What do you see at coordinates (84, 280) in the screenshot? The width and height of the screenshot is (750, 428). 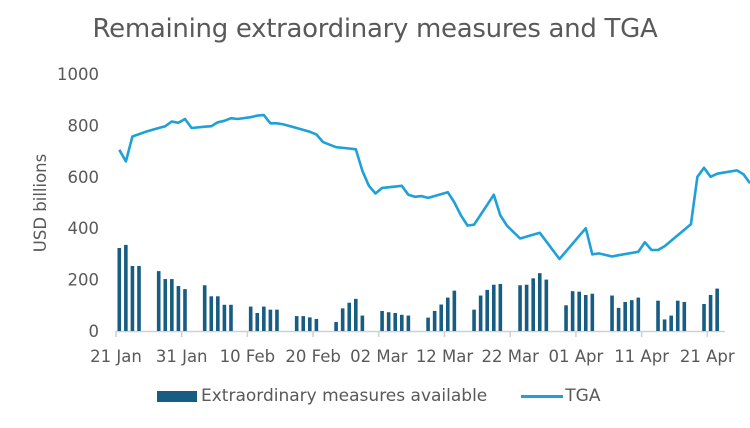 I see `y-tick-label: 200` at bounding box center [84, 280].